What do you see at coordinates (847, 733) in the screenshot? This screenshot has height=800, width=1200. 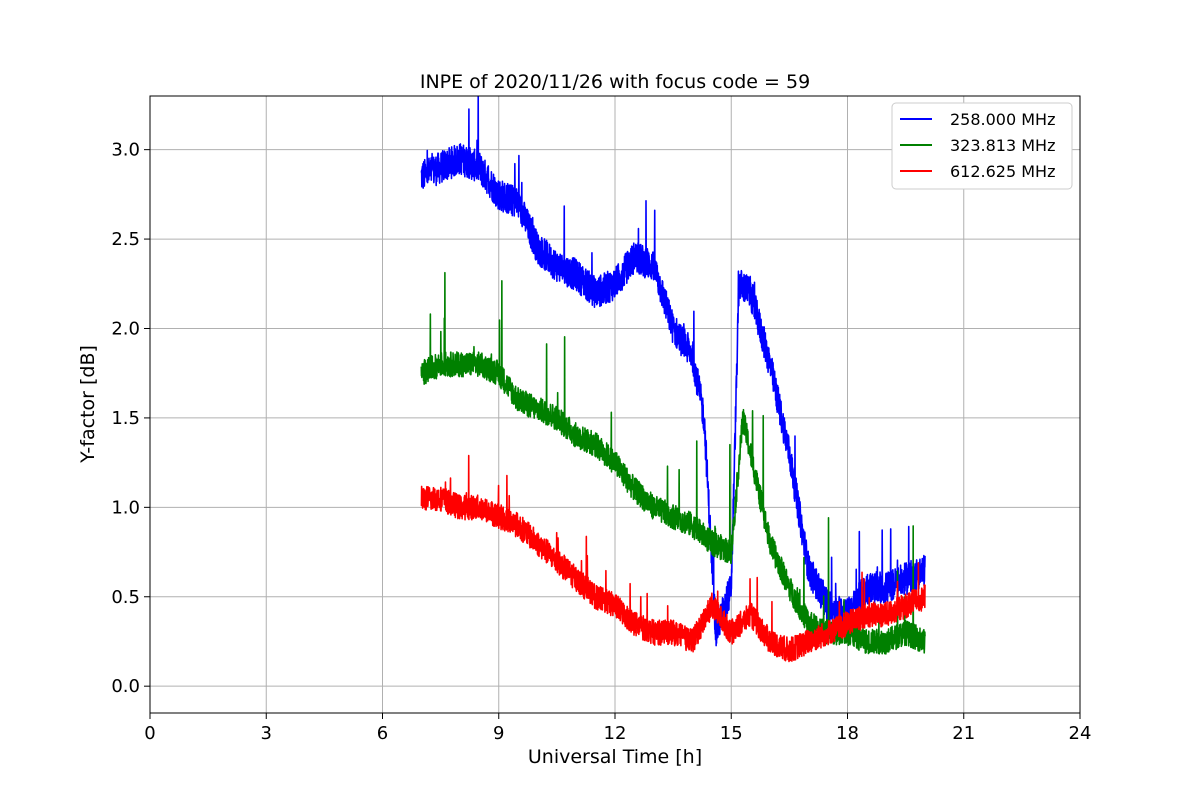 I see `x-tick-label: 18` at bounding box center [847, 733].